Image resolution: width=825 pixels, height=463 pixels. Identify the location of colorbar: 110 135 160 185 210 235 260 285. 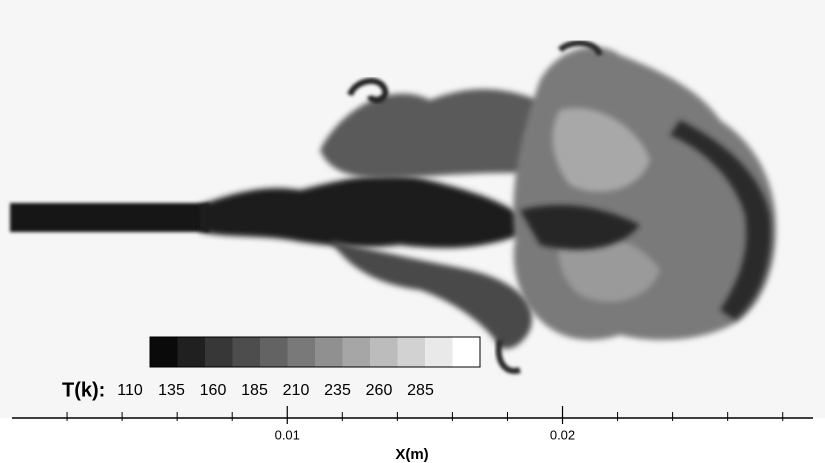
(299, 367).